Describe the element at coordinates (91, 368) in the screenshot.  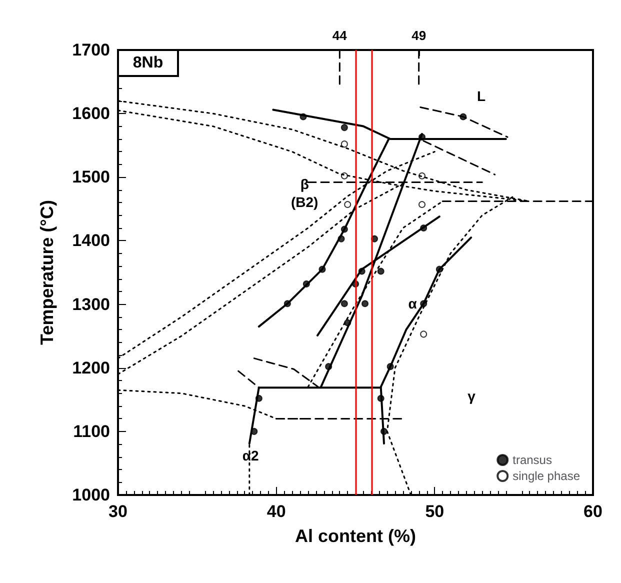
I see `y-tick-label: 1200` at that location.